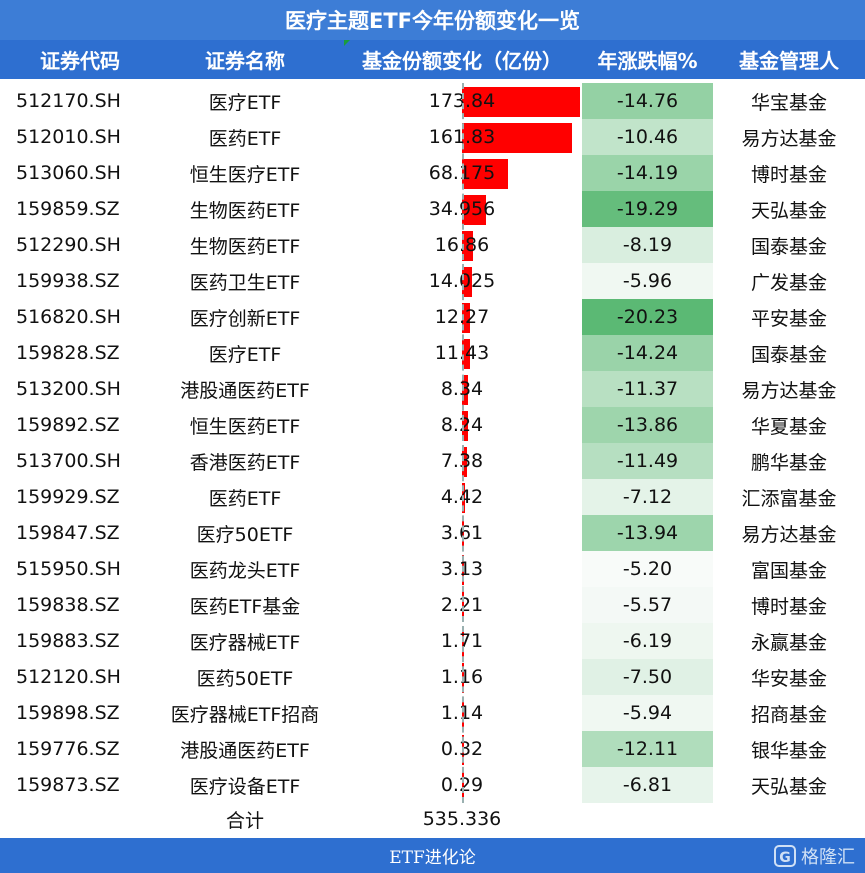 The image size is (865, 873). I want to click on pct-cell: -14.19, so click(647, 173).